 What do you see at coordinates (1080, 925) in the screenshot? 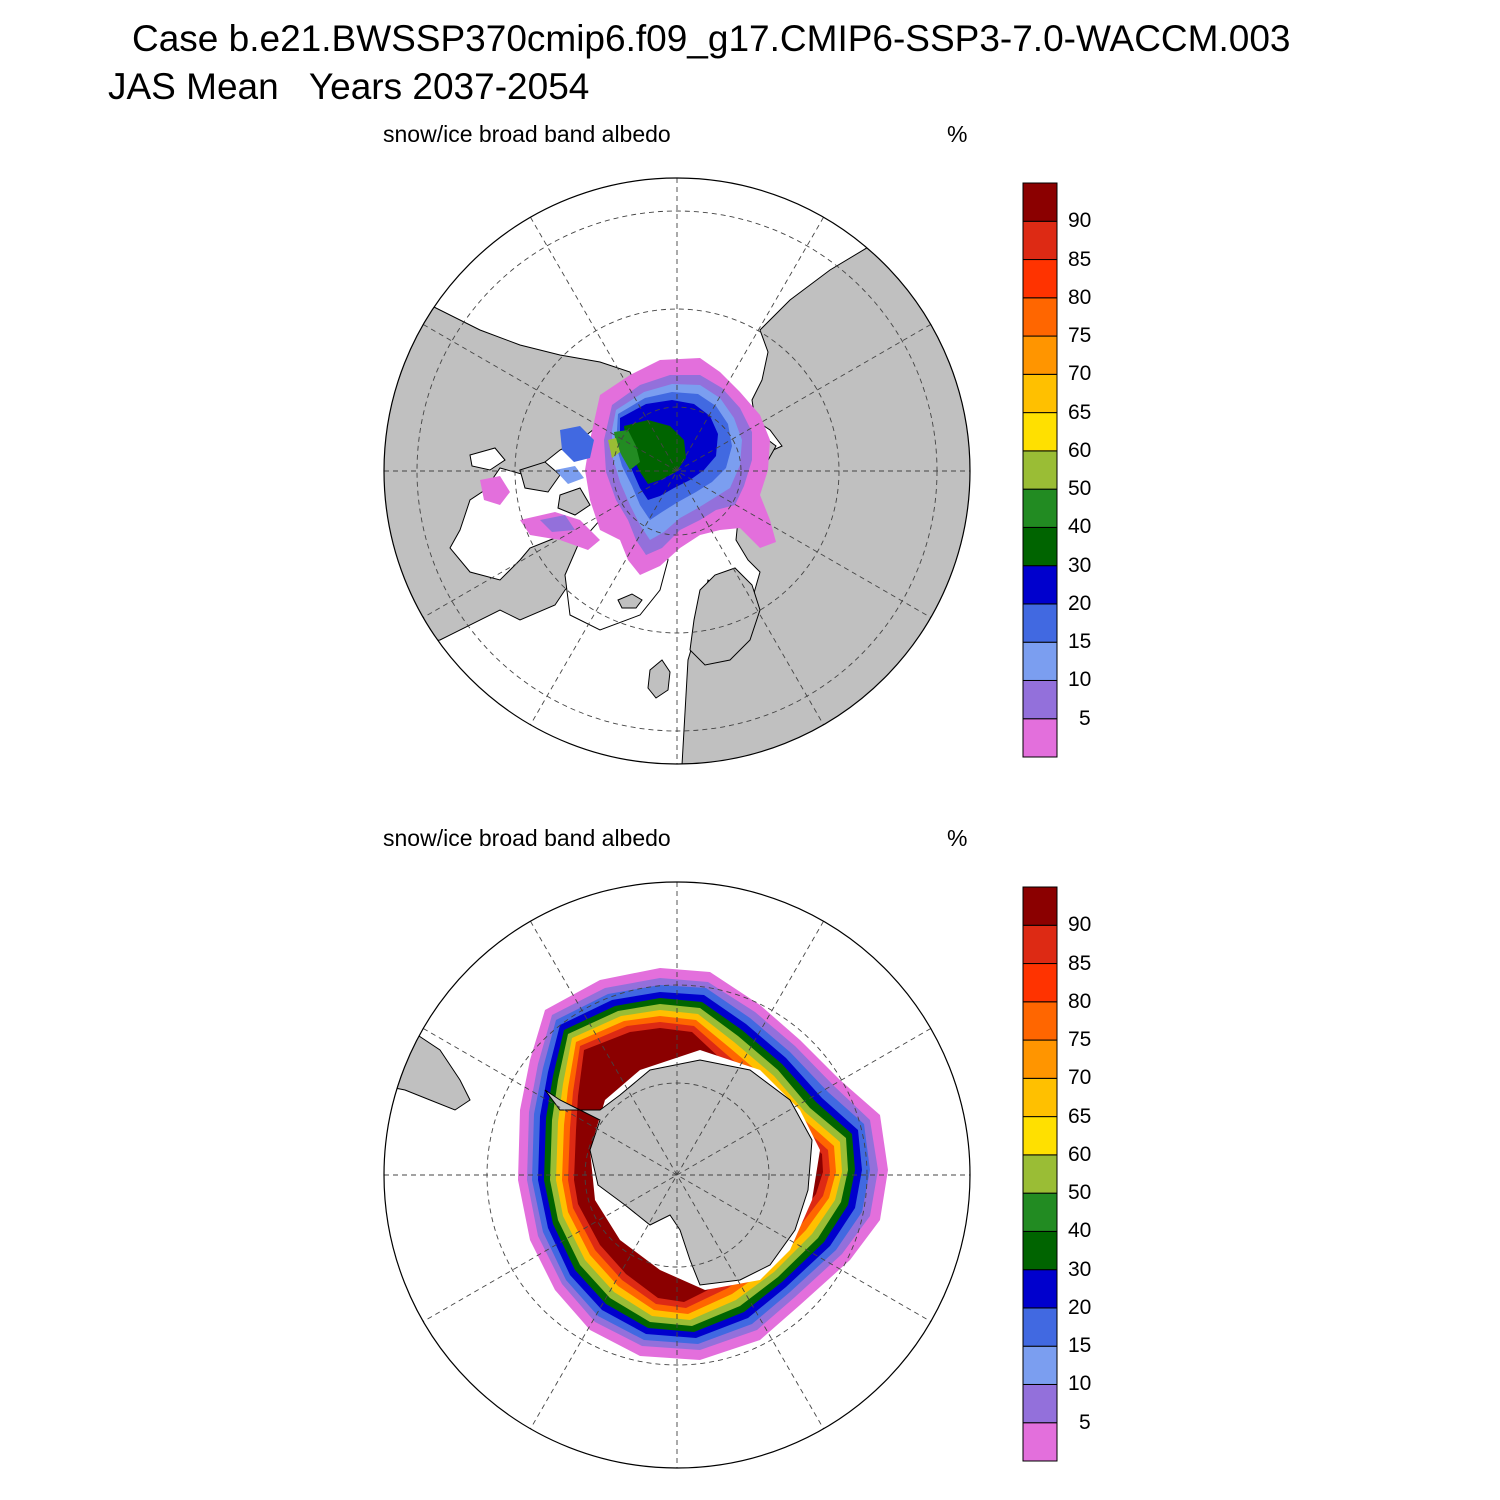
I see `south-colorbar-label: 90` at bounding box center [1080, 925].